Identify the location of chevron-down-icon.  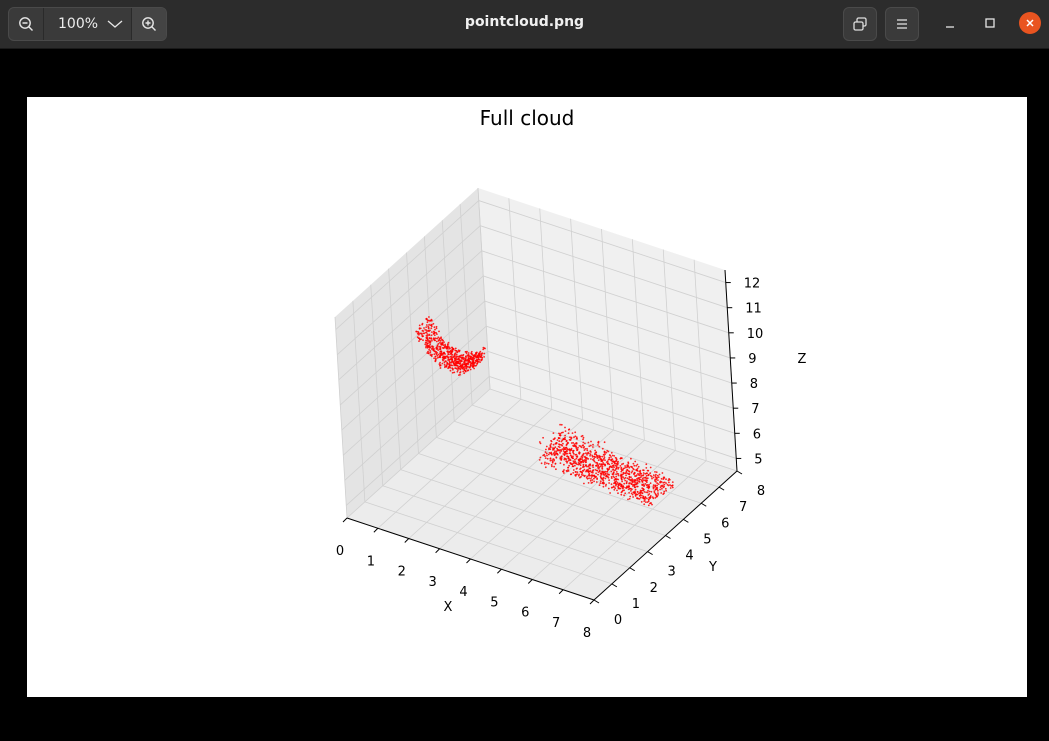
(115, 24).